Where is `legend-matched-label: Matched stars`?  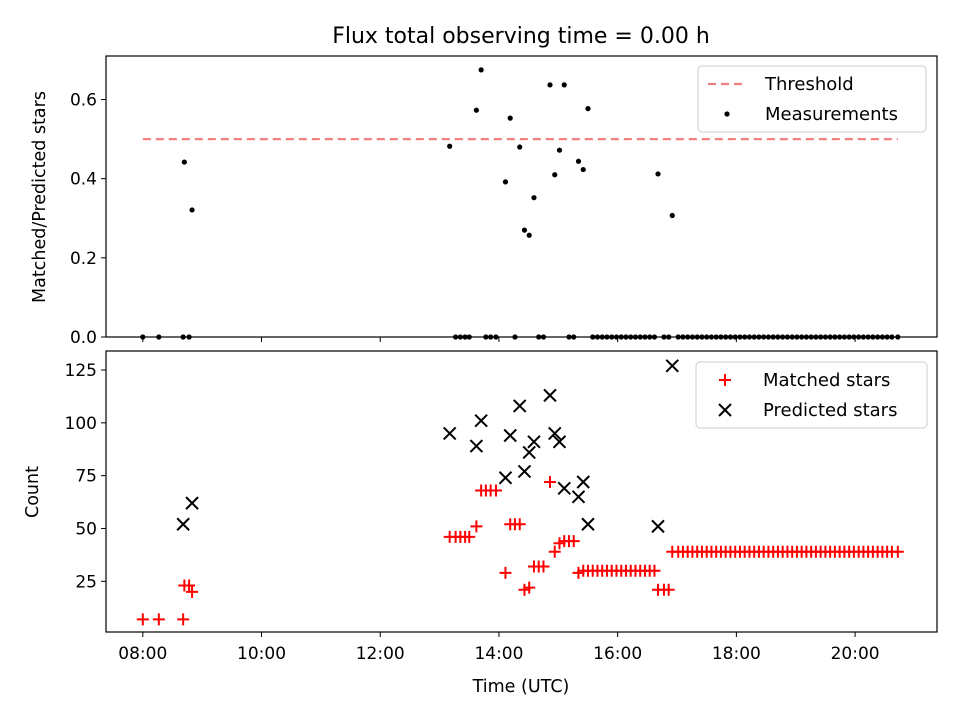
legend-matched-label: Matched stars is located at coordinates (826, 380).